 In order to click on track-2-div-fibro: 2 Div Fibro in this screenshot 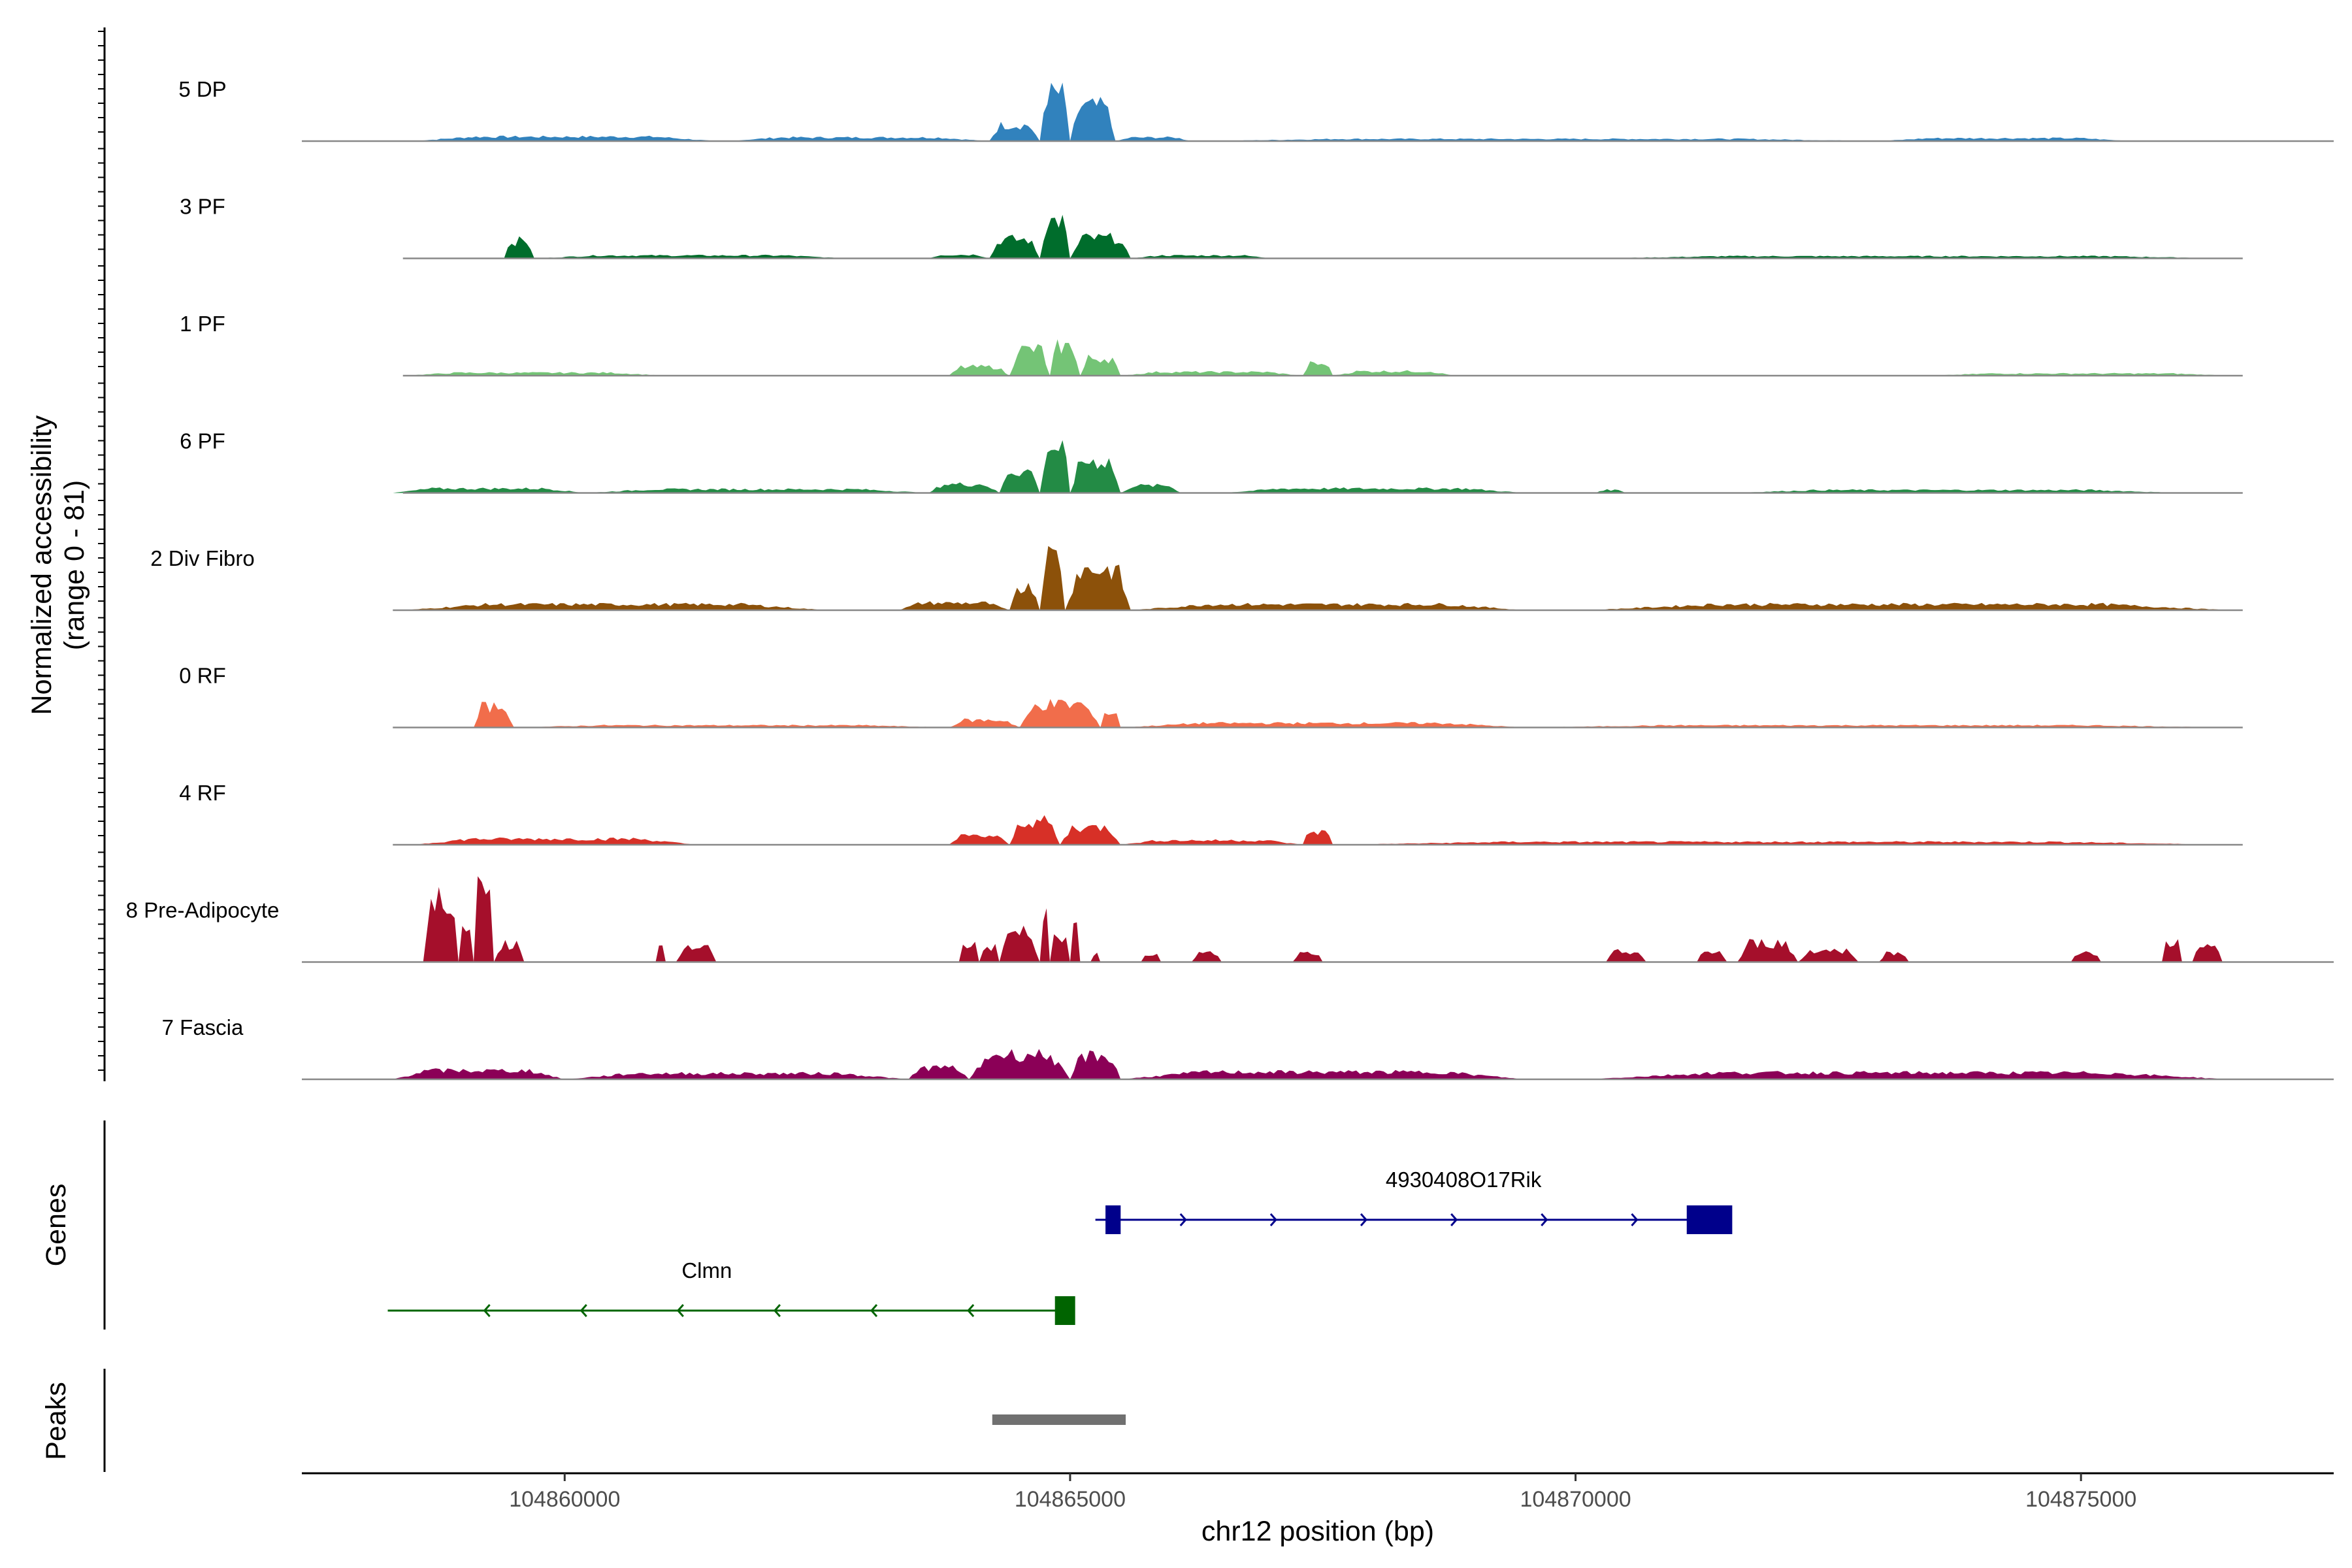, I will do `click(1196, 579)`.